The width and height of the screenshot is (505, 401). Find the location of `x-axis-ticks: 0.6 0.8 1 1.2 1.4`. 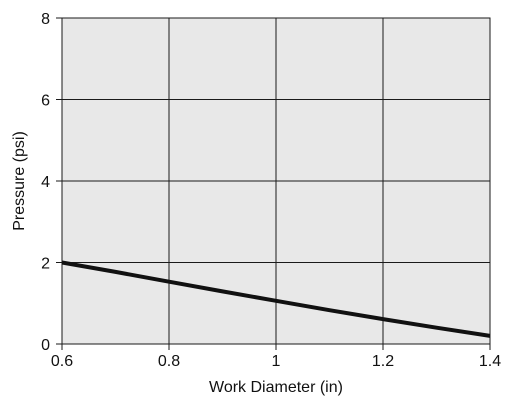

x-axis-ticks: 0.6 0.8 1 1.2 1.4 is located at coordinates (276, 361).